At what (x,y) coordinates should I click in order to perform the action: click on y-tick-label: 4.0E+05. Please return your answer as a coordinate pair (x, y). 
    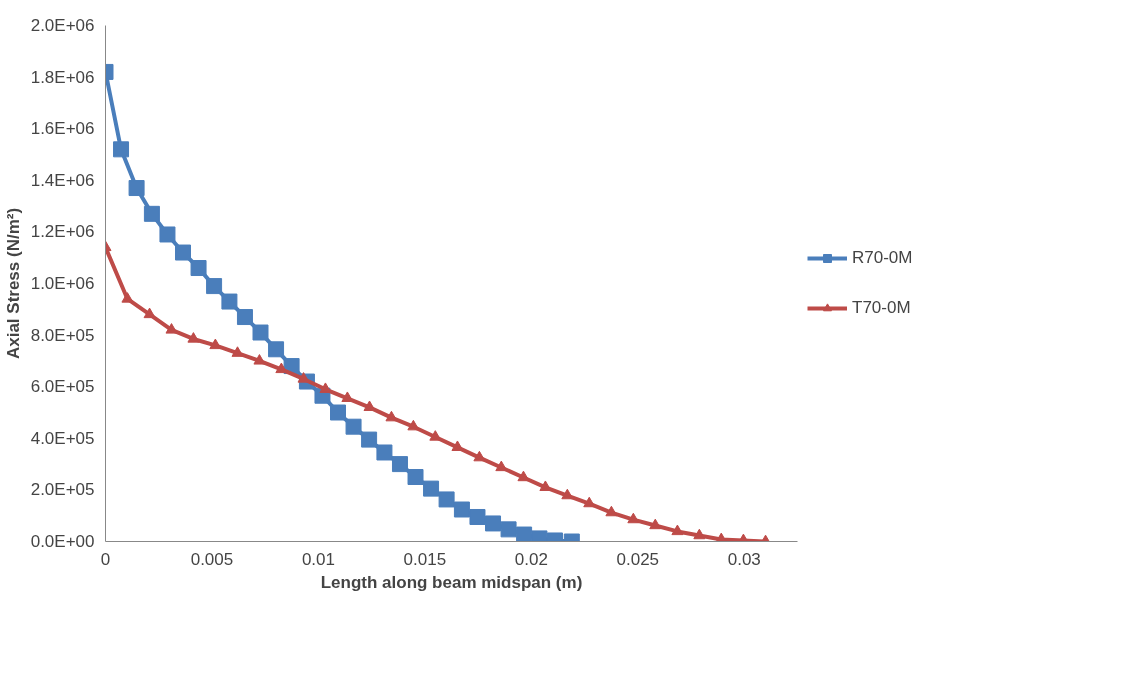
    Looking at the image, I should click on (62, 438).